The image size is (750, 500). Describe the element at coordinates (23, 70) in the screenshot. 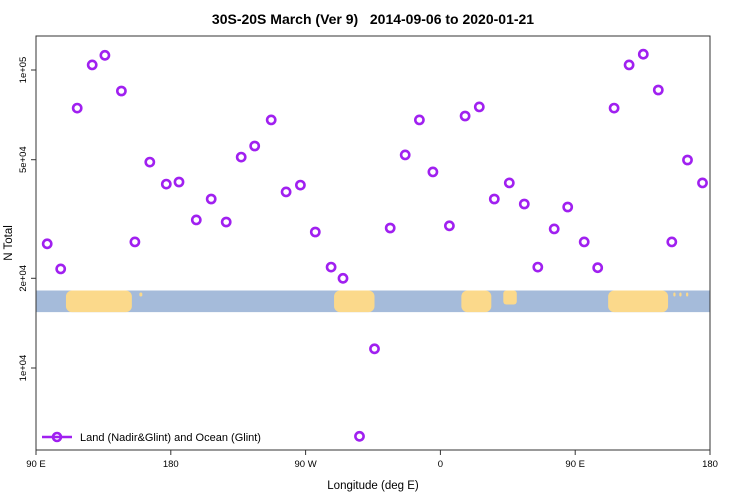

I see `y-tick-label: 1e+05` at that location.